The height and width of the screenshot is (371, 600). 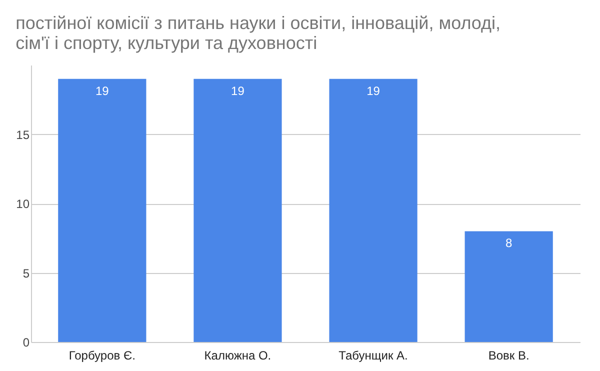 What do you see at coordinates (508, 243) in the screenshot?
I see `data-label: 8` at bounding box center [508, 243].